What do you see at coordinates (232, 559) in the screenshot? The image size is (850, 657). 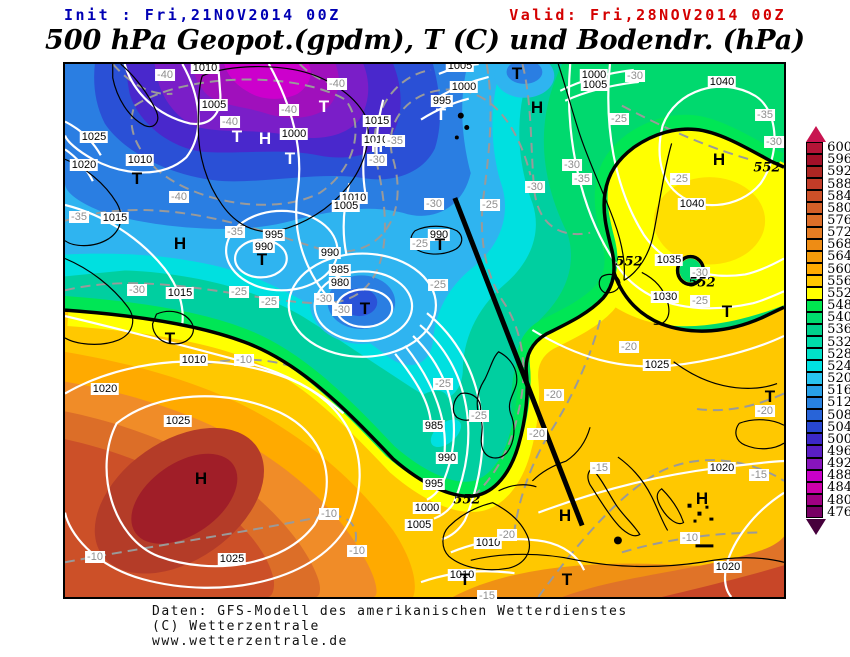 I see `pressure-label: 1025` at bounding box center [232, 559].